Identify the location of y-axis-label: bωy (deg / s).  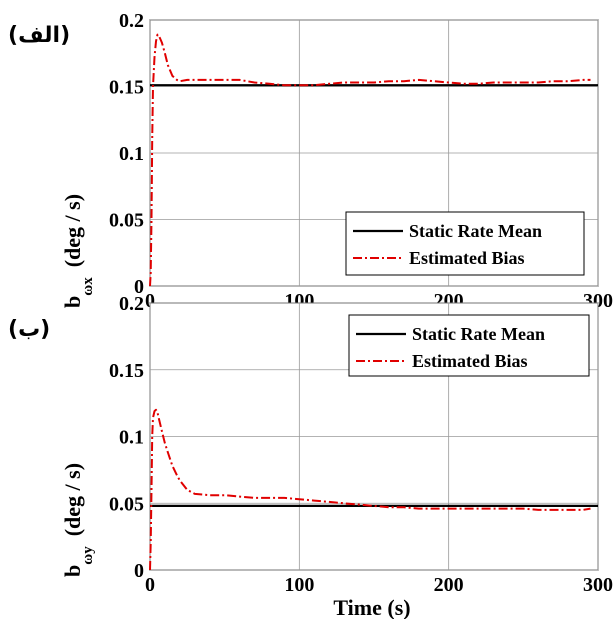
(78, 520).